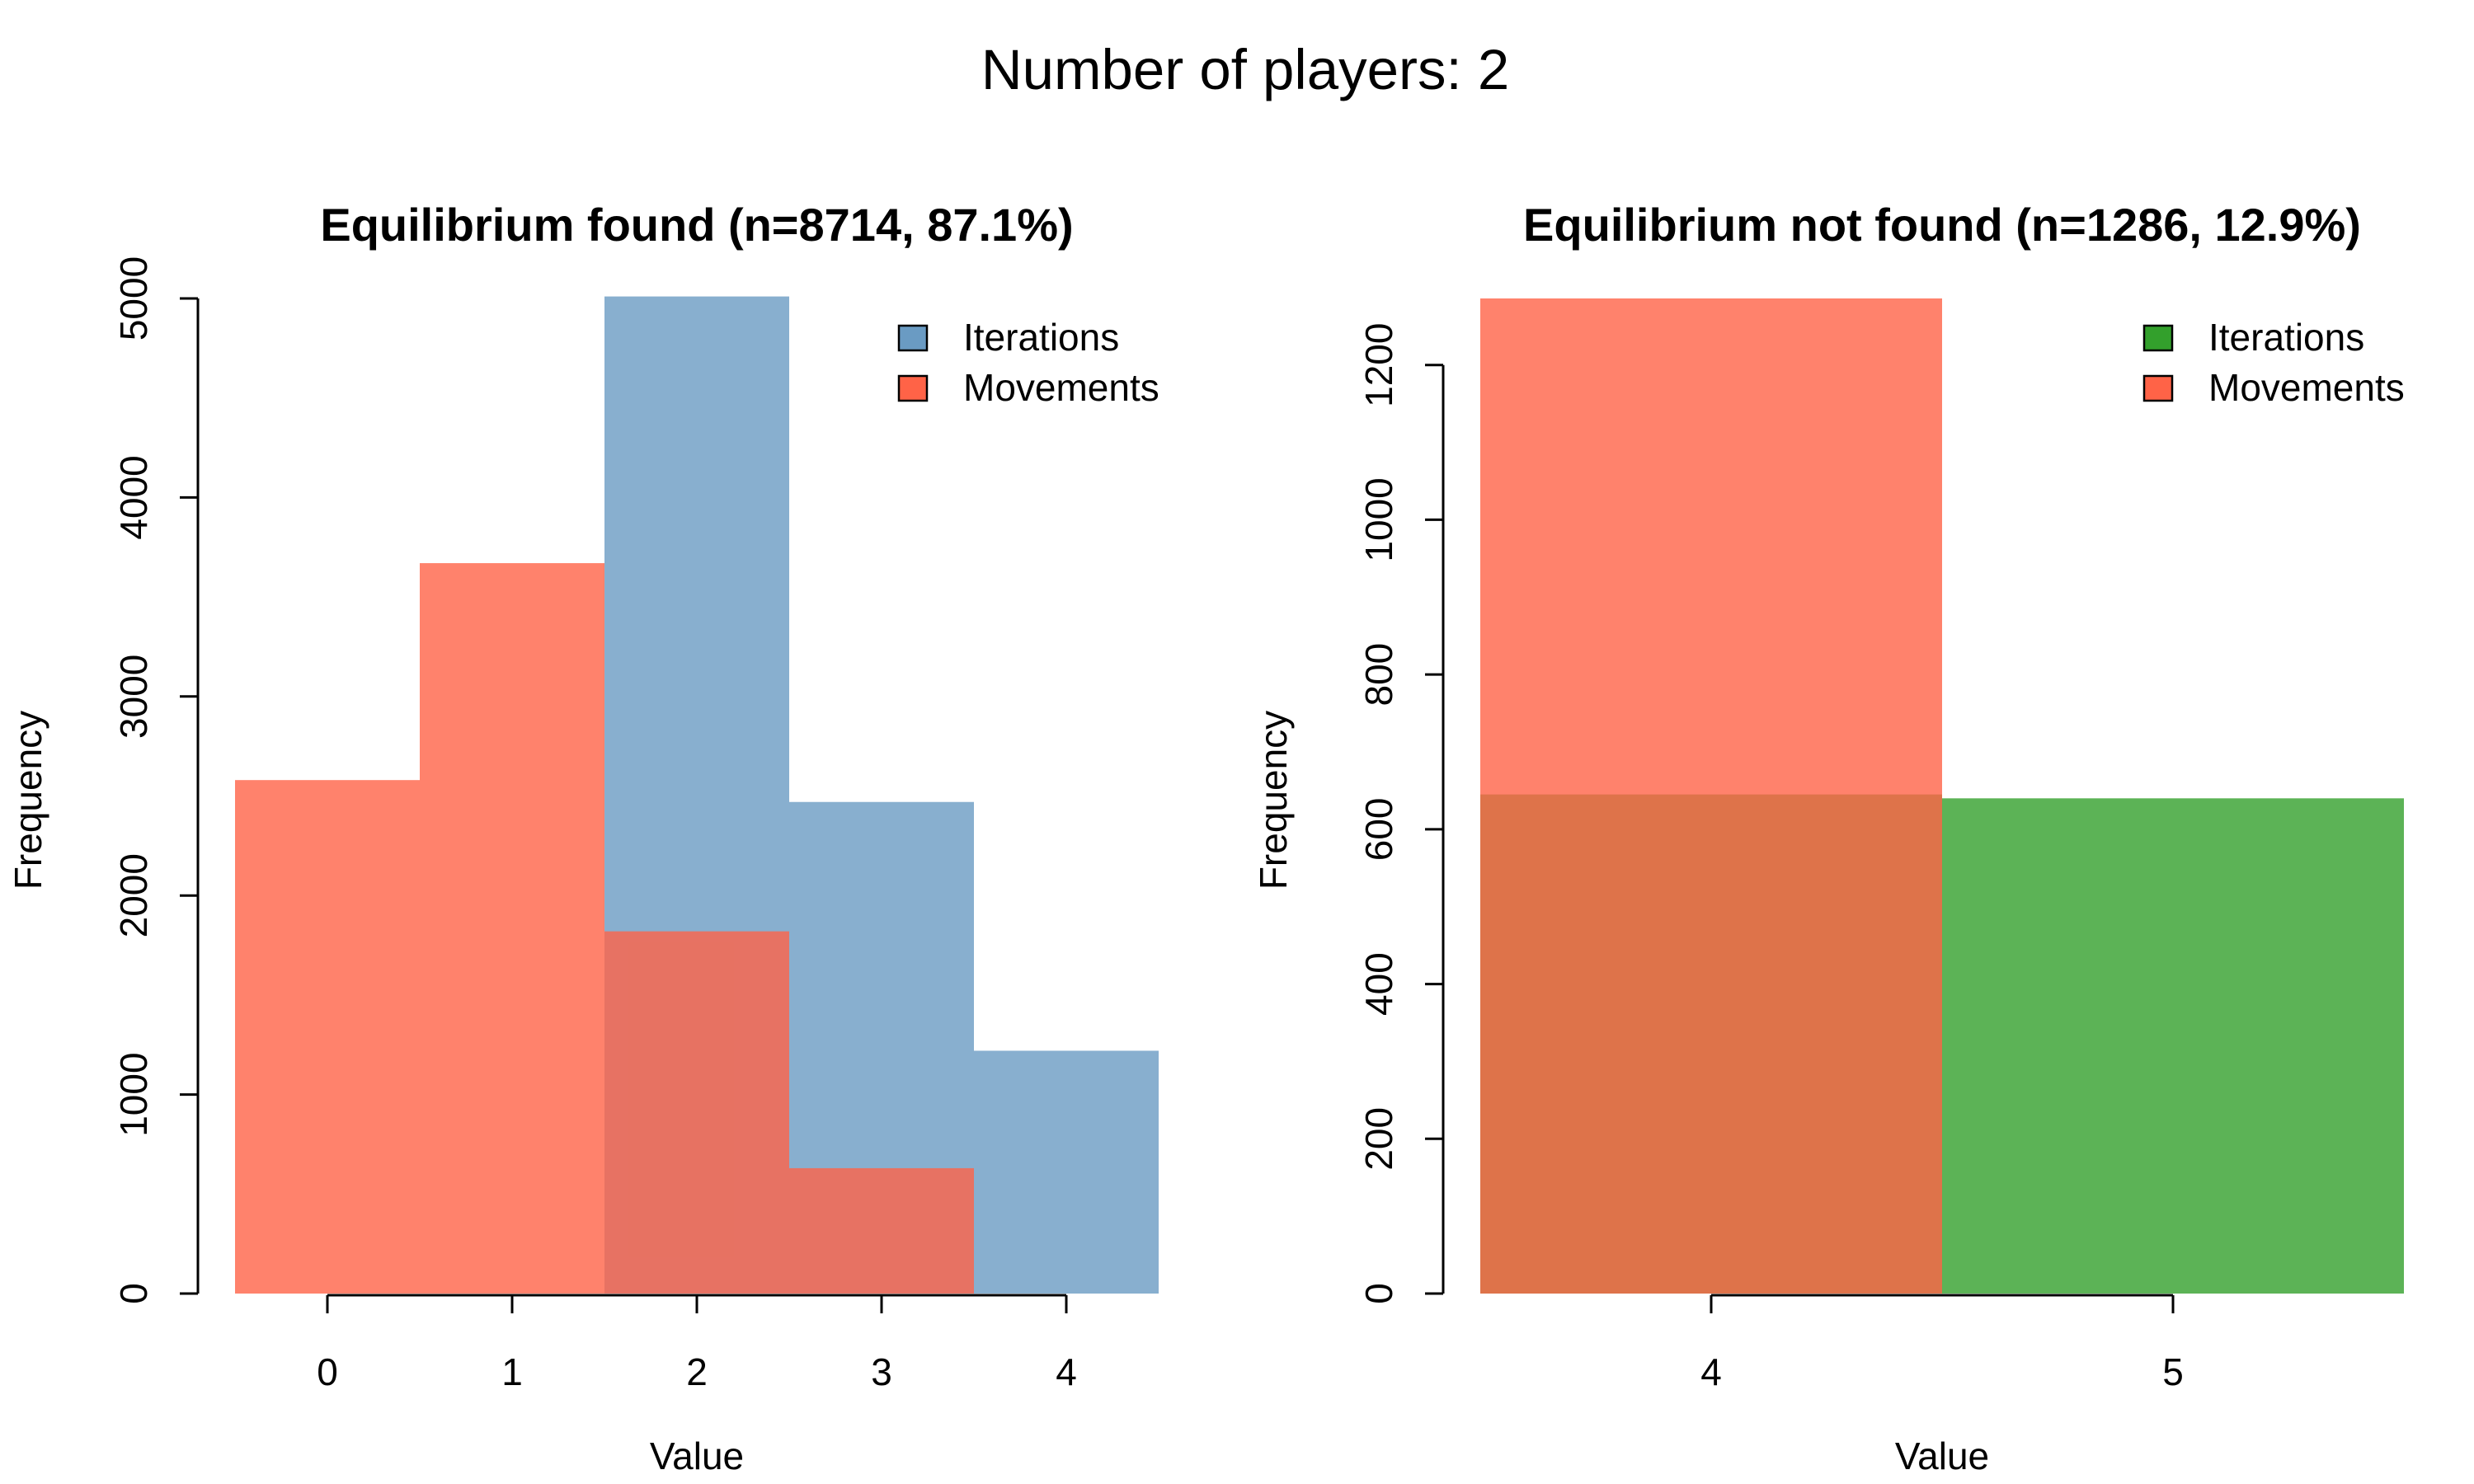  What do you see at coordinates (1378, 675) in the screenshot?
I see `y-tick-label: 800` at bounding box center [1378, 675].